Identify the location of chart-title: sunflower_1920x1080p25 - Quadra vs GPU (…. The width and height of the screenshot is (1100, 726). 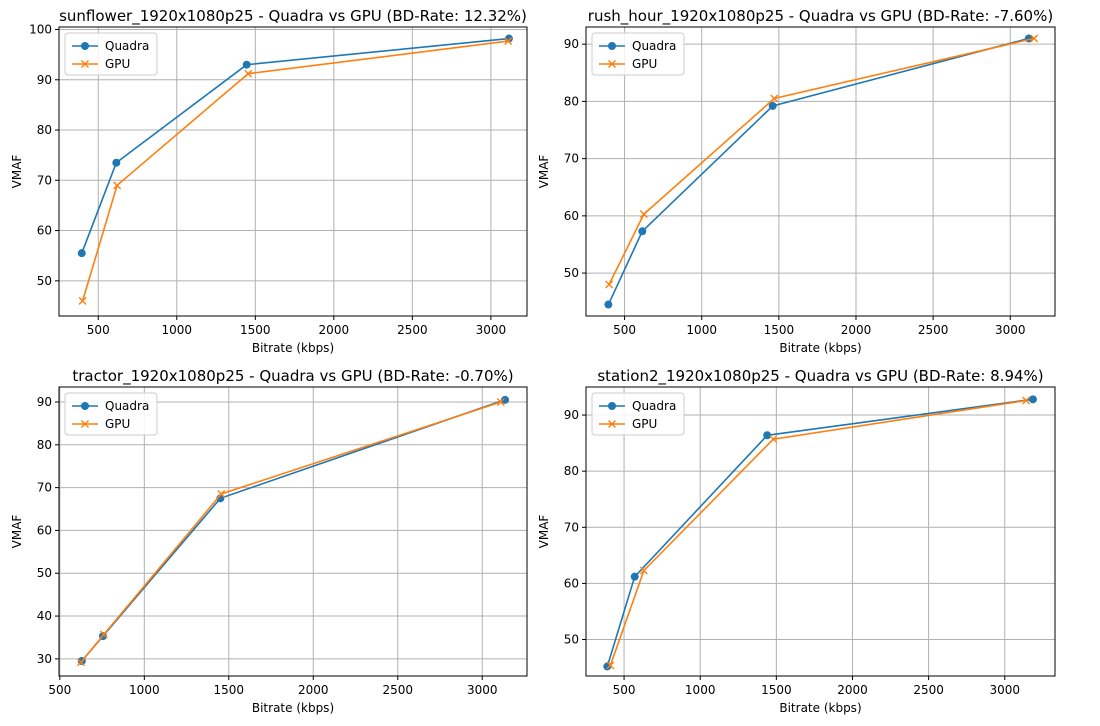
(293, 16).